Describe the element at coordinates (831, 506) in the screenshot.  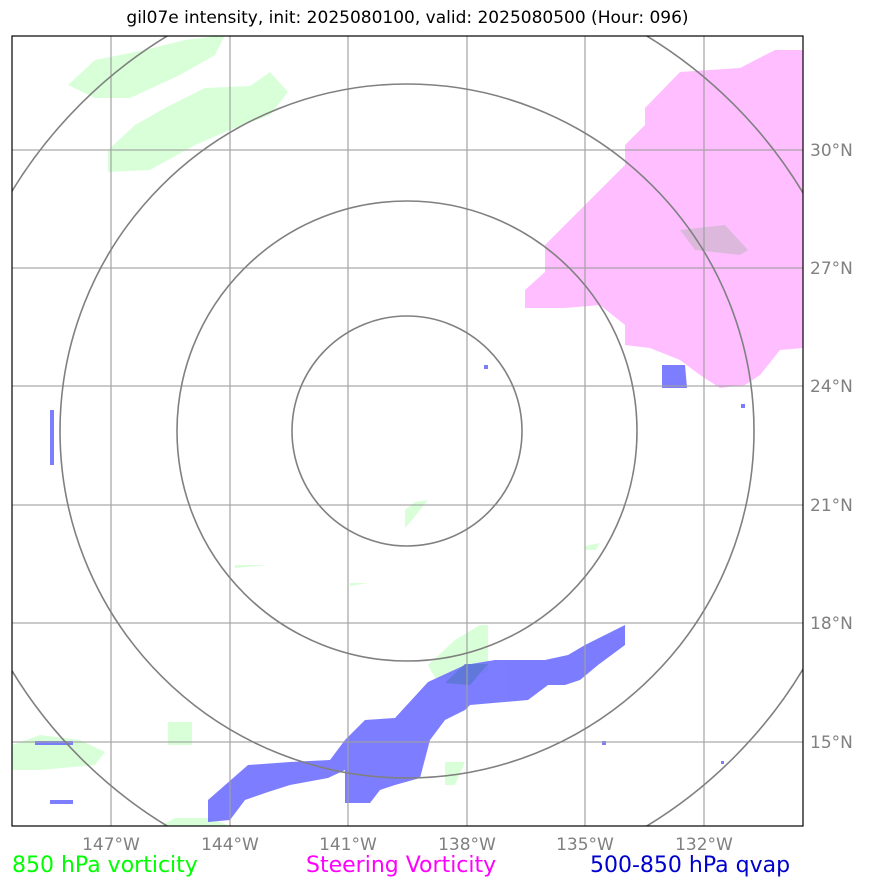
I see `lat-tick-label: 21°N` at that location.